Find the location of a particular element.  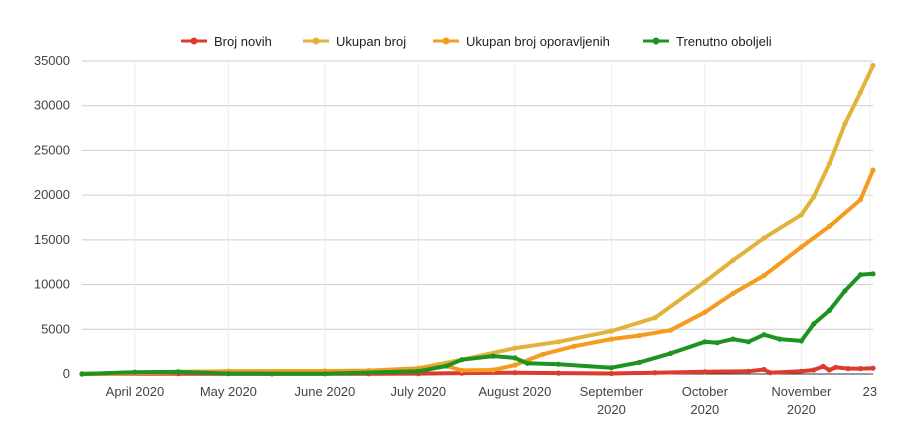

x-tick-label: 23 is located at coordinates (870, 391).